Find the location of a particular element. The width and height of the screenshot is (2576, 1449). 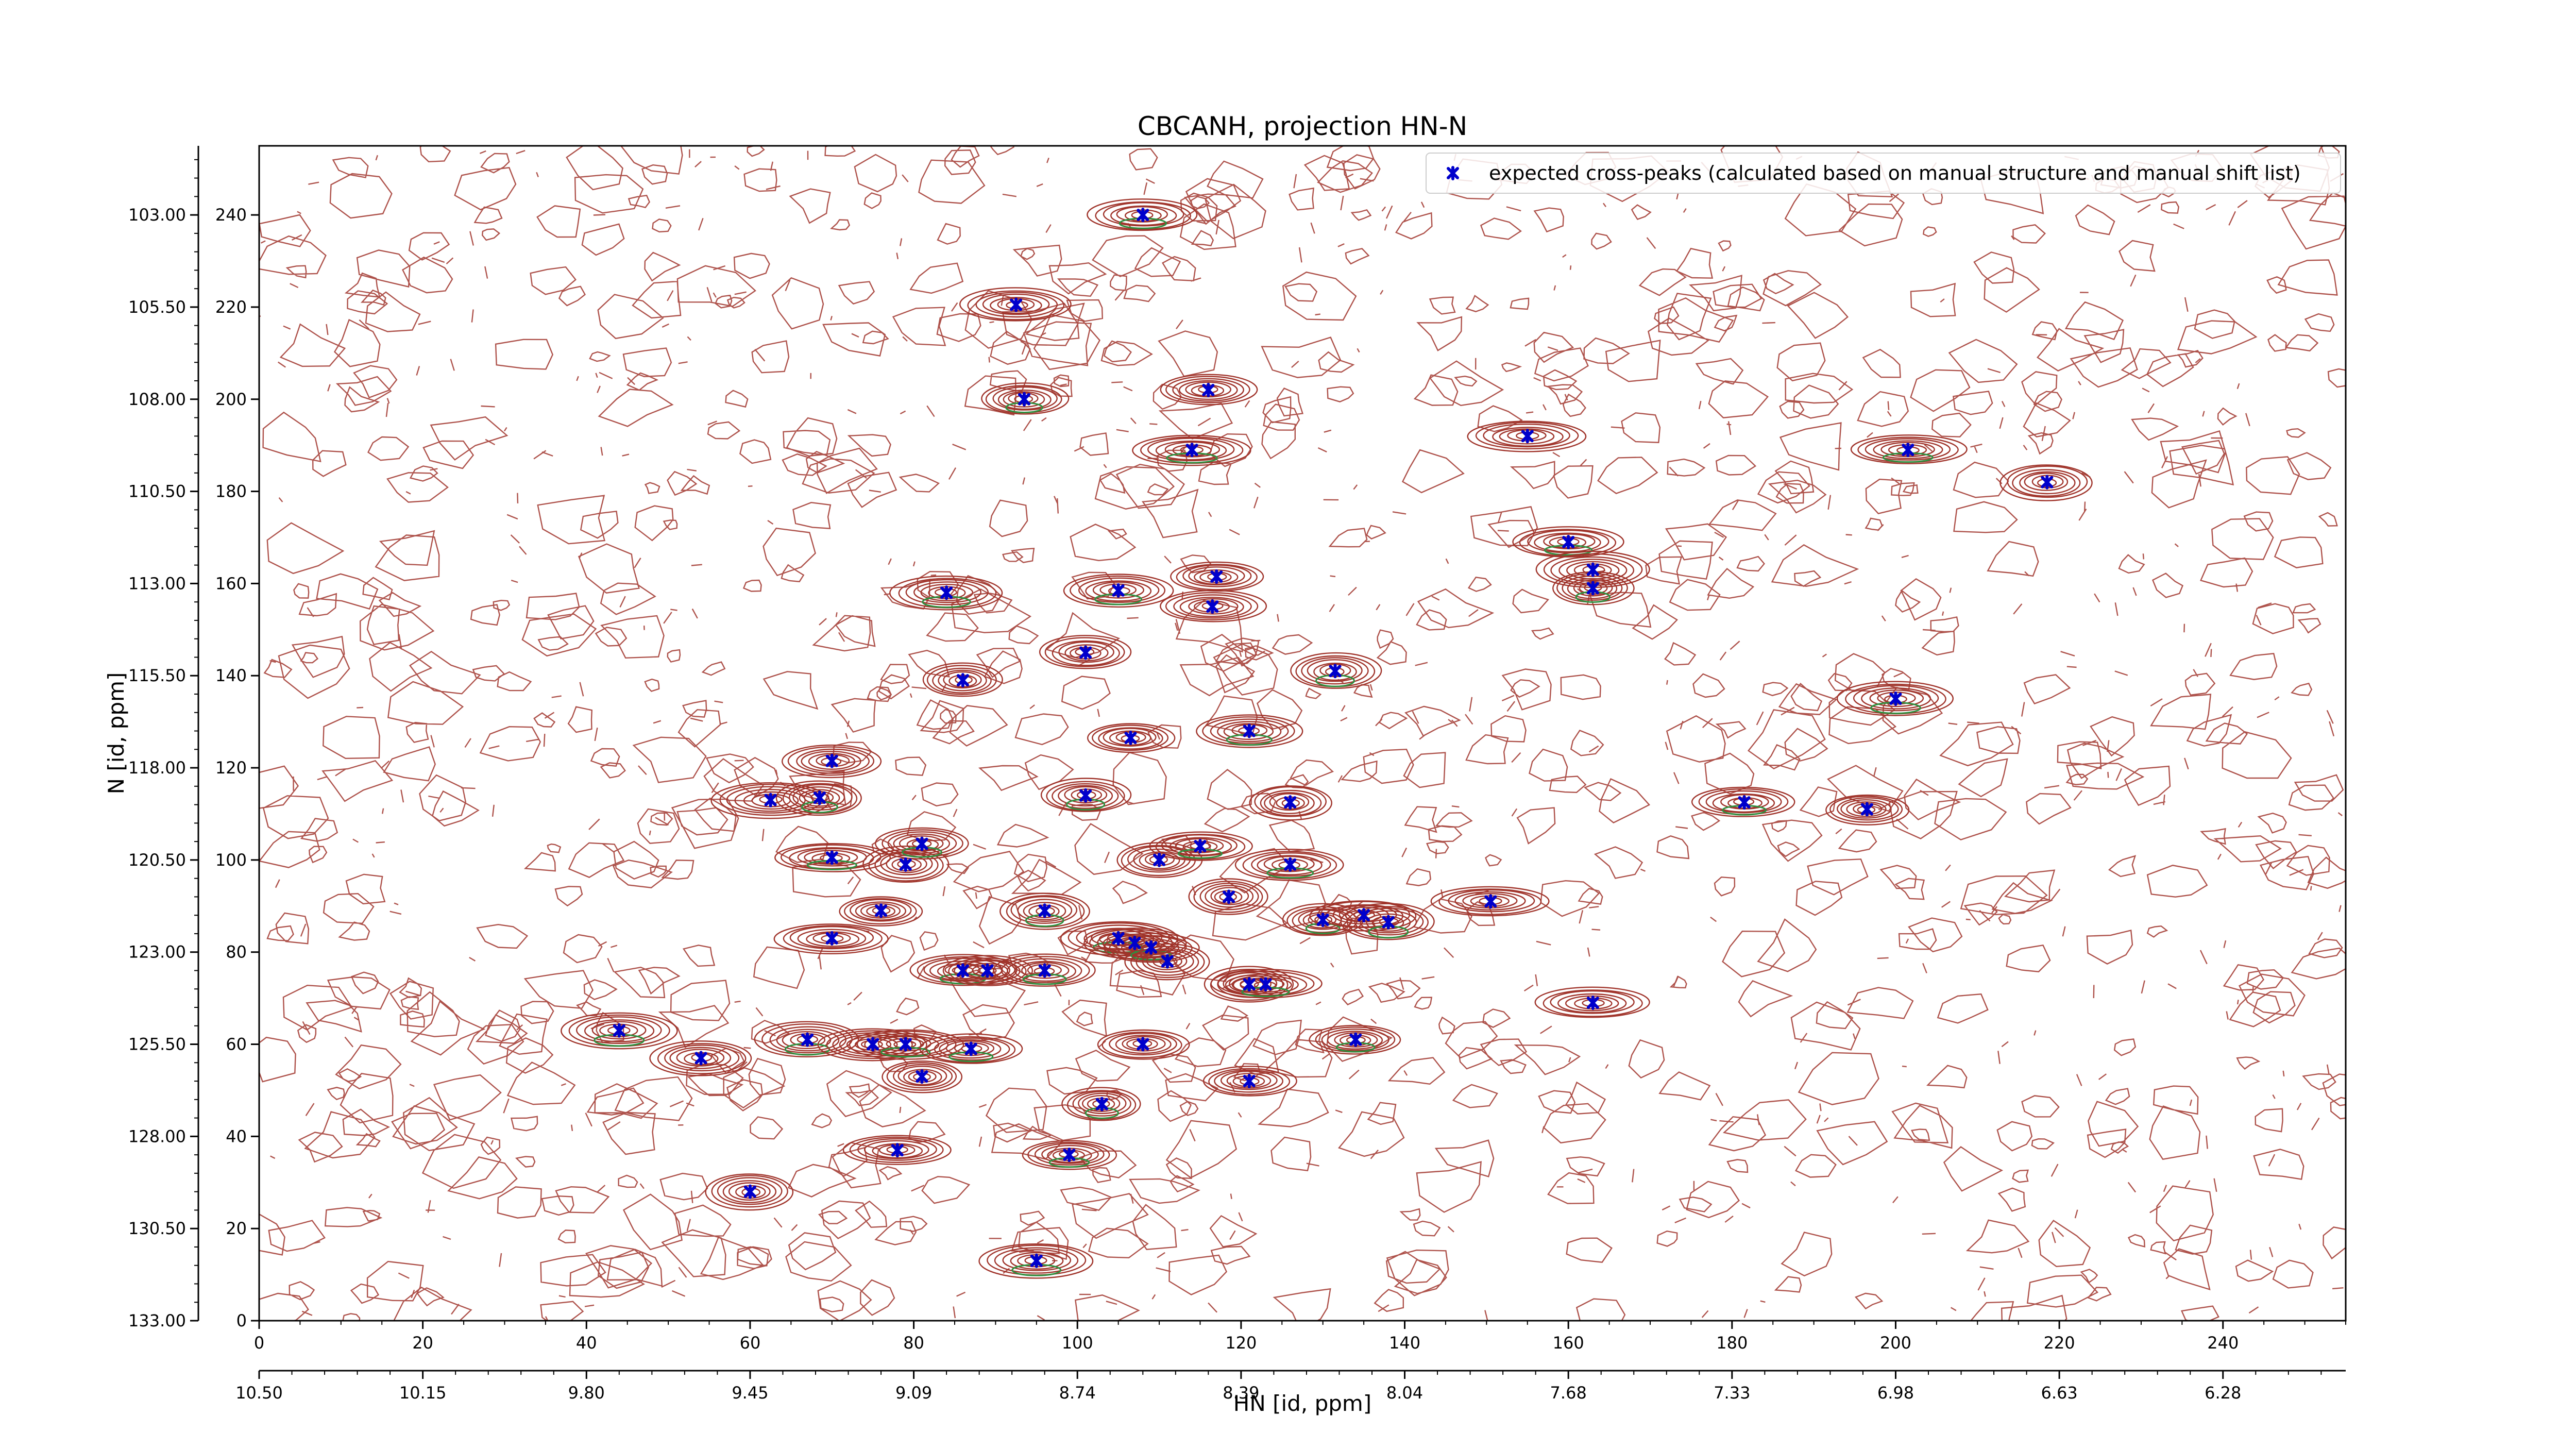

y-ppm-tick-label: 108.00 is located at coordinates (157, 399).